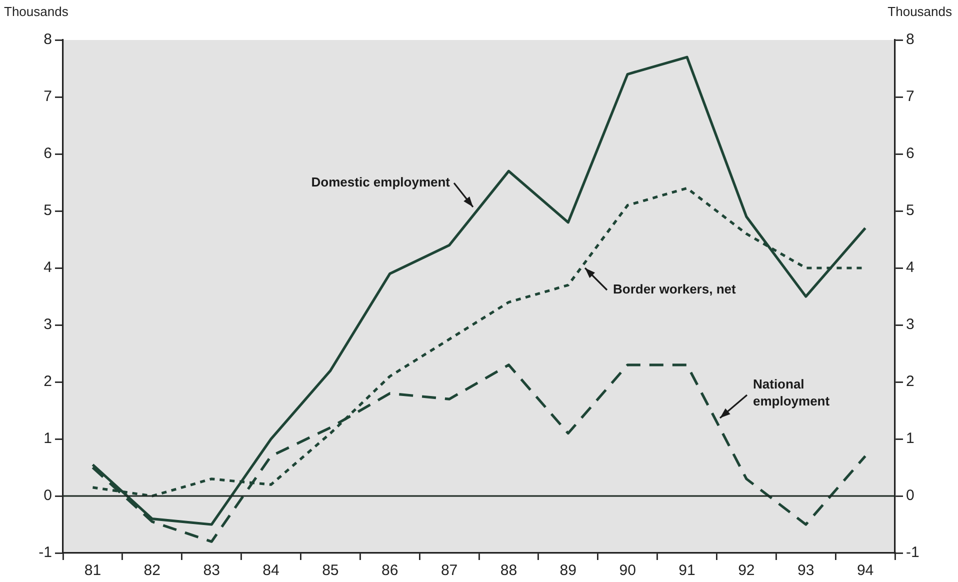  What do you see at coordinates (910, 39) in the screenshot?
I see `y2-tick-label: 8` at bounding box center [910, 39].